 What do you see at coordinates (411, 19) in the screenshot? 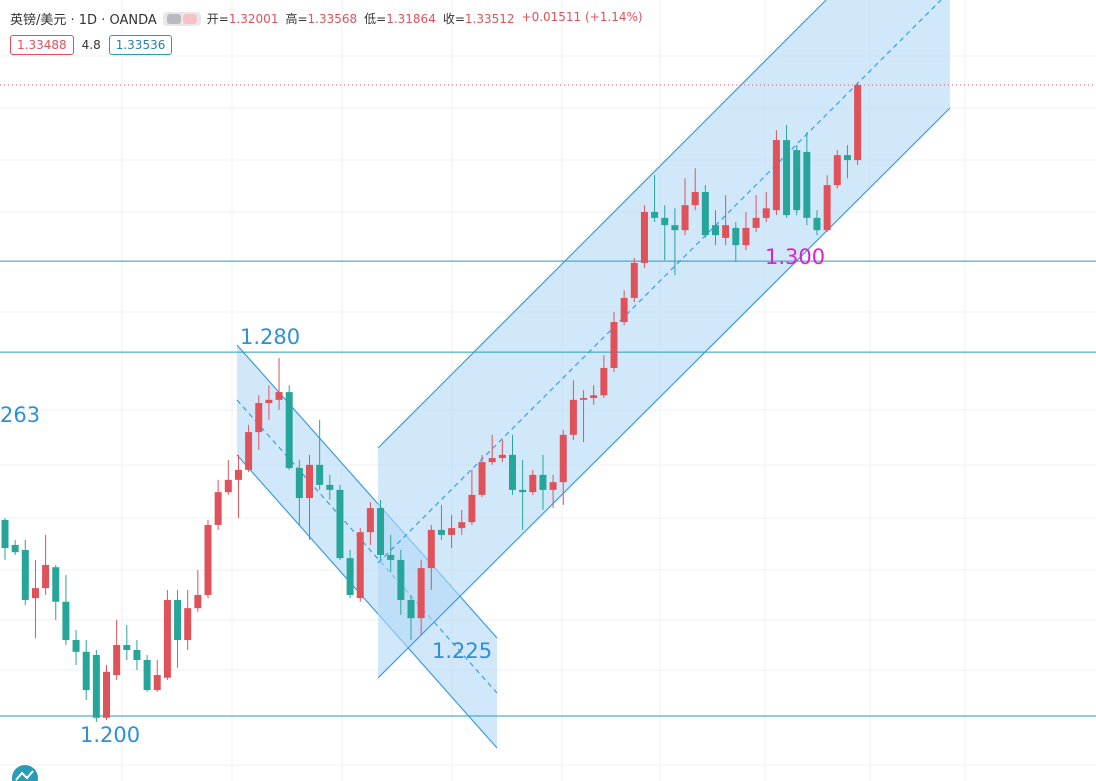
I see `ohlc-value: 1.31864` at bounding box center [411, 19].